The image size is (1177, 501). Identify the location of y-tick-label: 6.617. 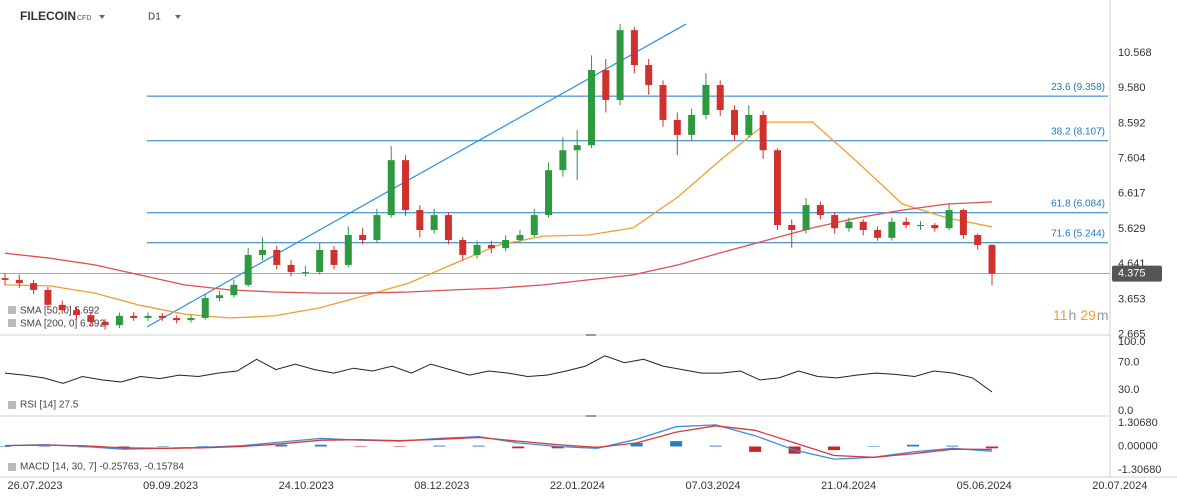
(1132, 194).